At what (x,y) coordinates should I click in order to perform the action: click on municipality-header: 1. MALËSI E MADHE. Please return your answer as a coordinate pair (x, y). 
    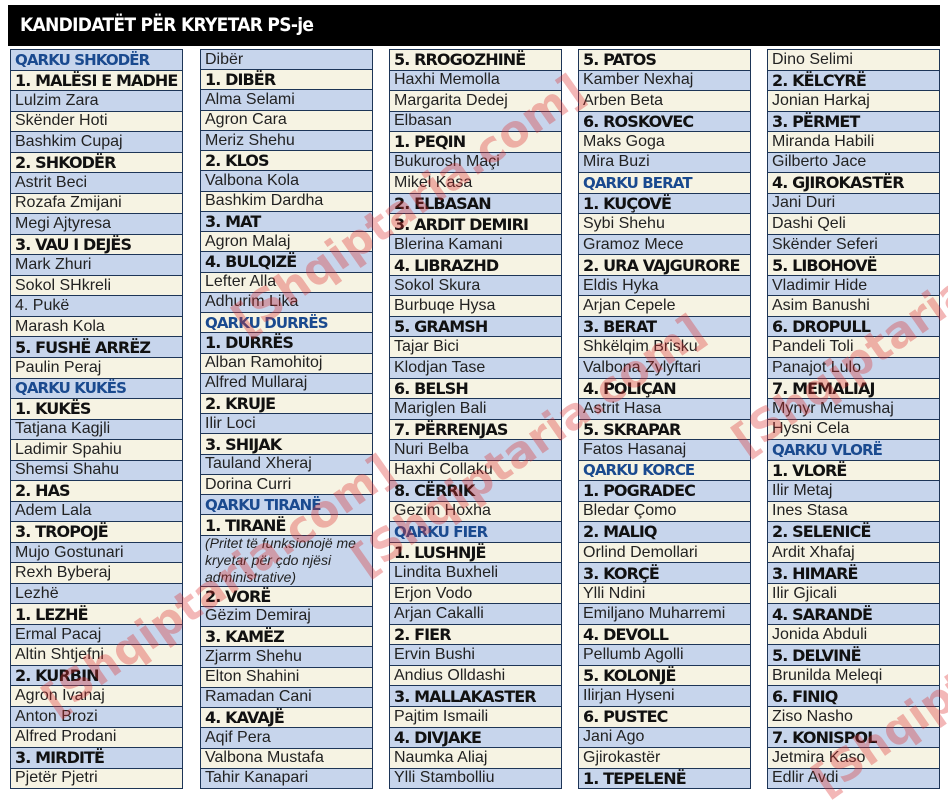
    Looking at the image, I should click on (96, 81).